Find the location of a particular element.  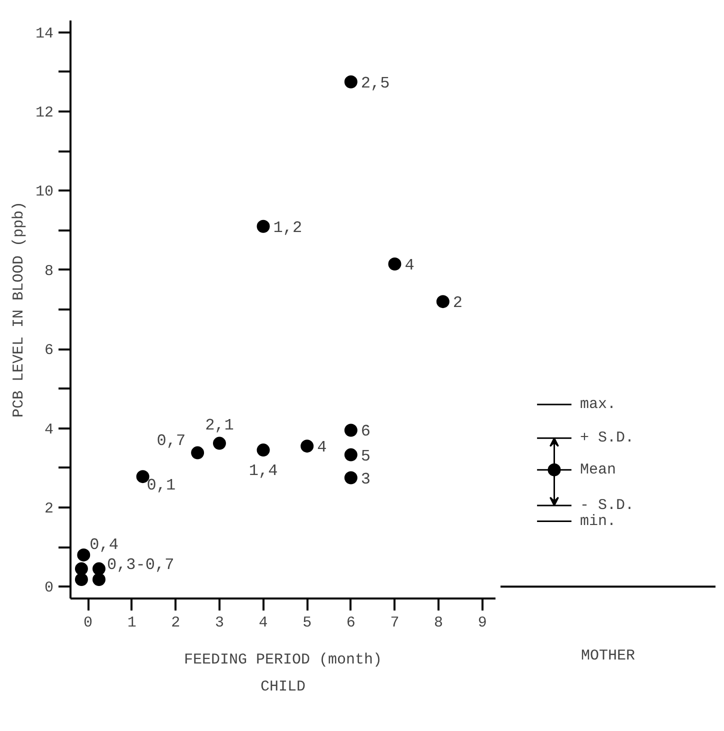

y-tick-label: 0 is located at coordinates (49, 588).